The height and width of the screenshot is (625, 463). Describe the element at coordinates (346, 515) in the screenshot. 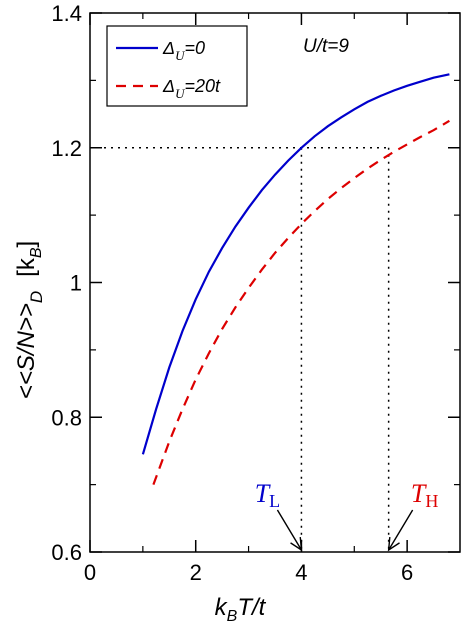

I see `temperature-markers: TL TH` at that location.